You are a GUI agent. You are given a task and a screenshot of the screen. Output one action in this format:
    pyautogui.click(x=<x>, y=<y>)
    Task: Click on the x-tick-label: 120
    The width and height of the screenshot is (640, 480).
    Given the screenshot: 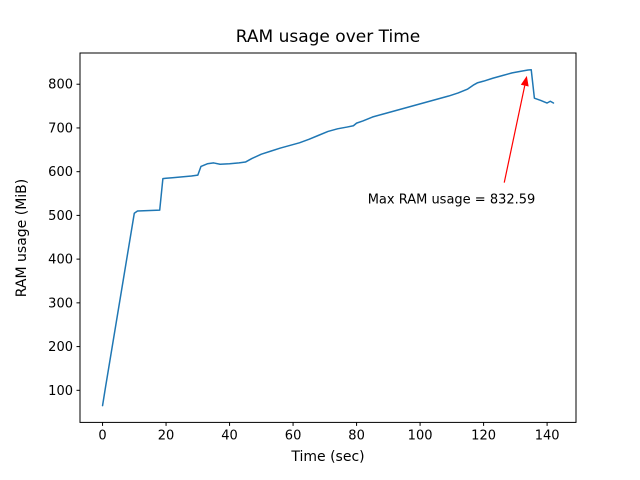 What is the action you would take?
    pyautogui.click(x=483, y=435)
    